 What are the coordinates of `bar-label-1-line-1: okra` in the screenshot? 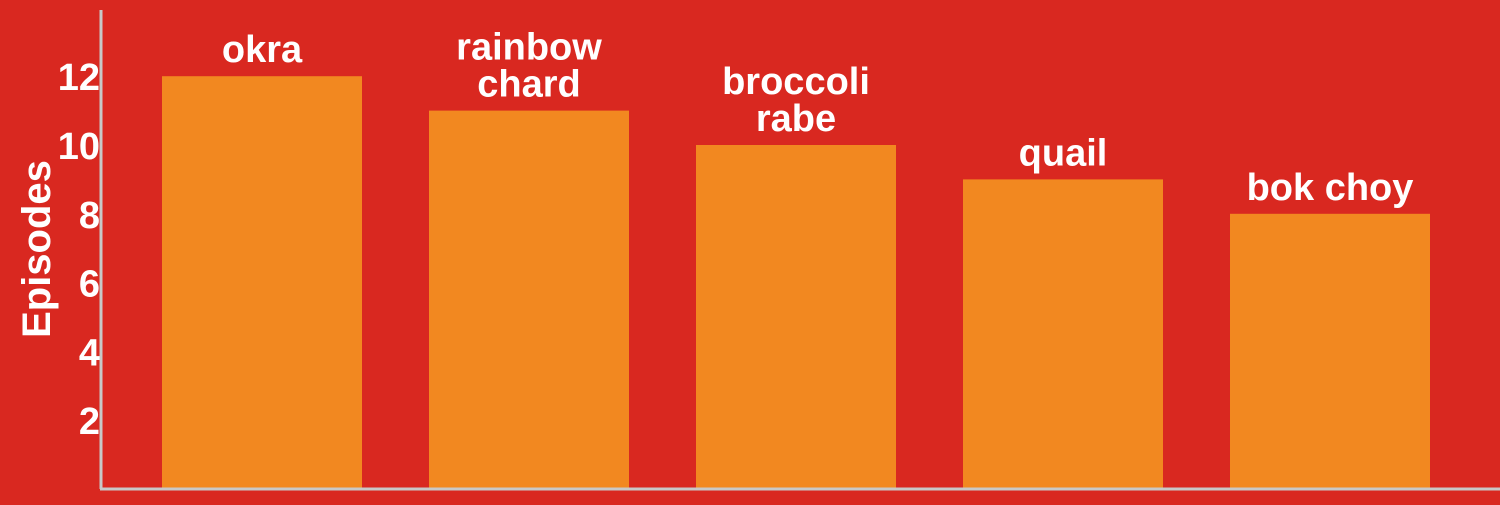 It's located at (262, 50).